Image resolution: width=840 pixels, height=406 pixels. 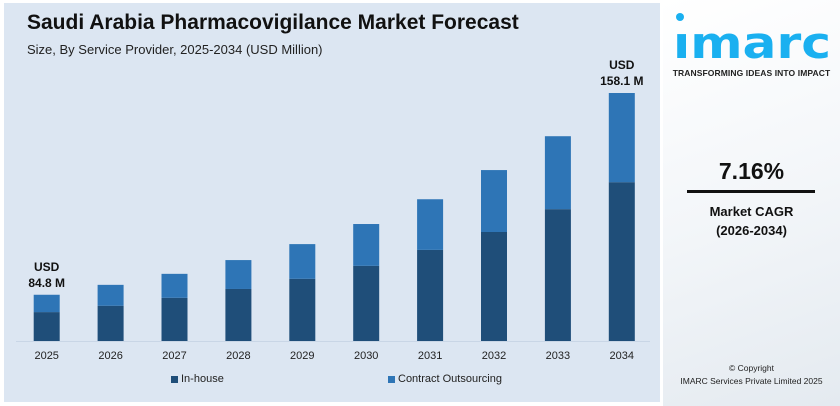 I want to click on x-tick-label: 2026, so click(x=110, y=356).